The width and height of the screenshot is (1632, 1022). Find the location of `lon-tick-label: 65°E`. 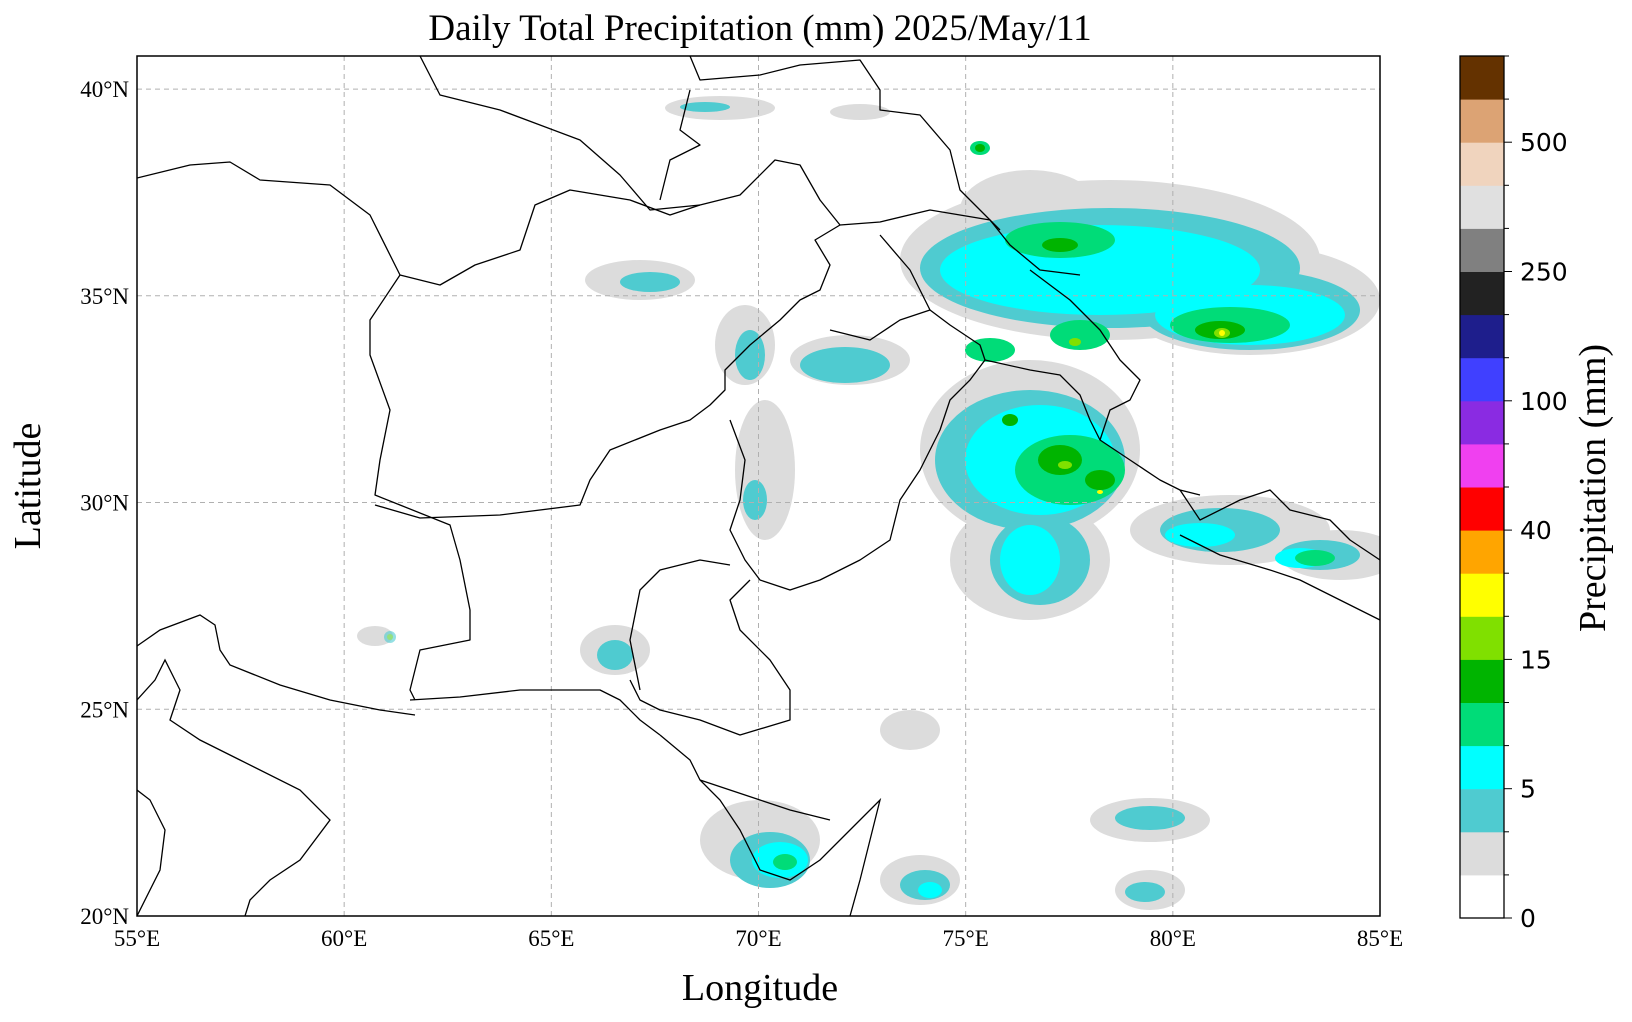

lon-tick-label: 65°E is located at coordinates (551, 938).